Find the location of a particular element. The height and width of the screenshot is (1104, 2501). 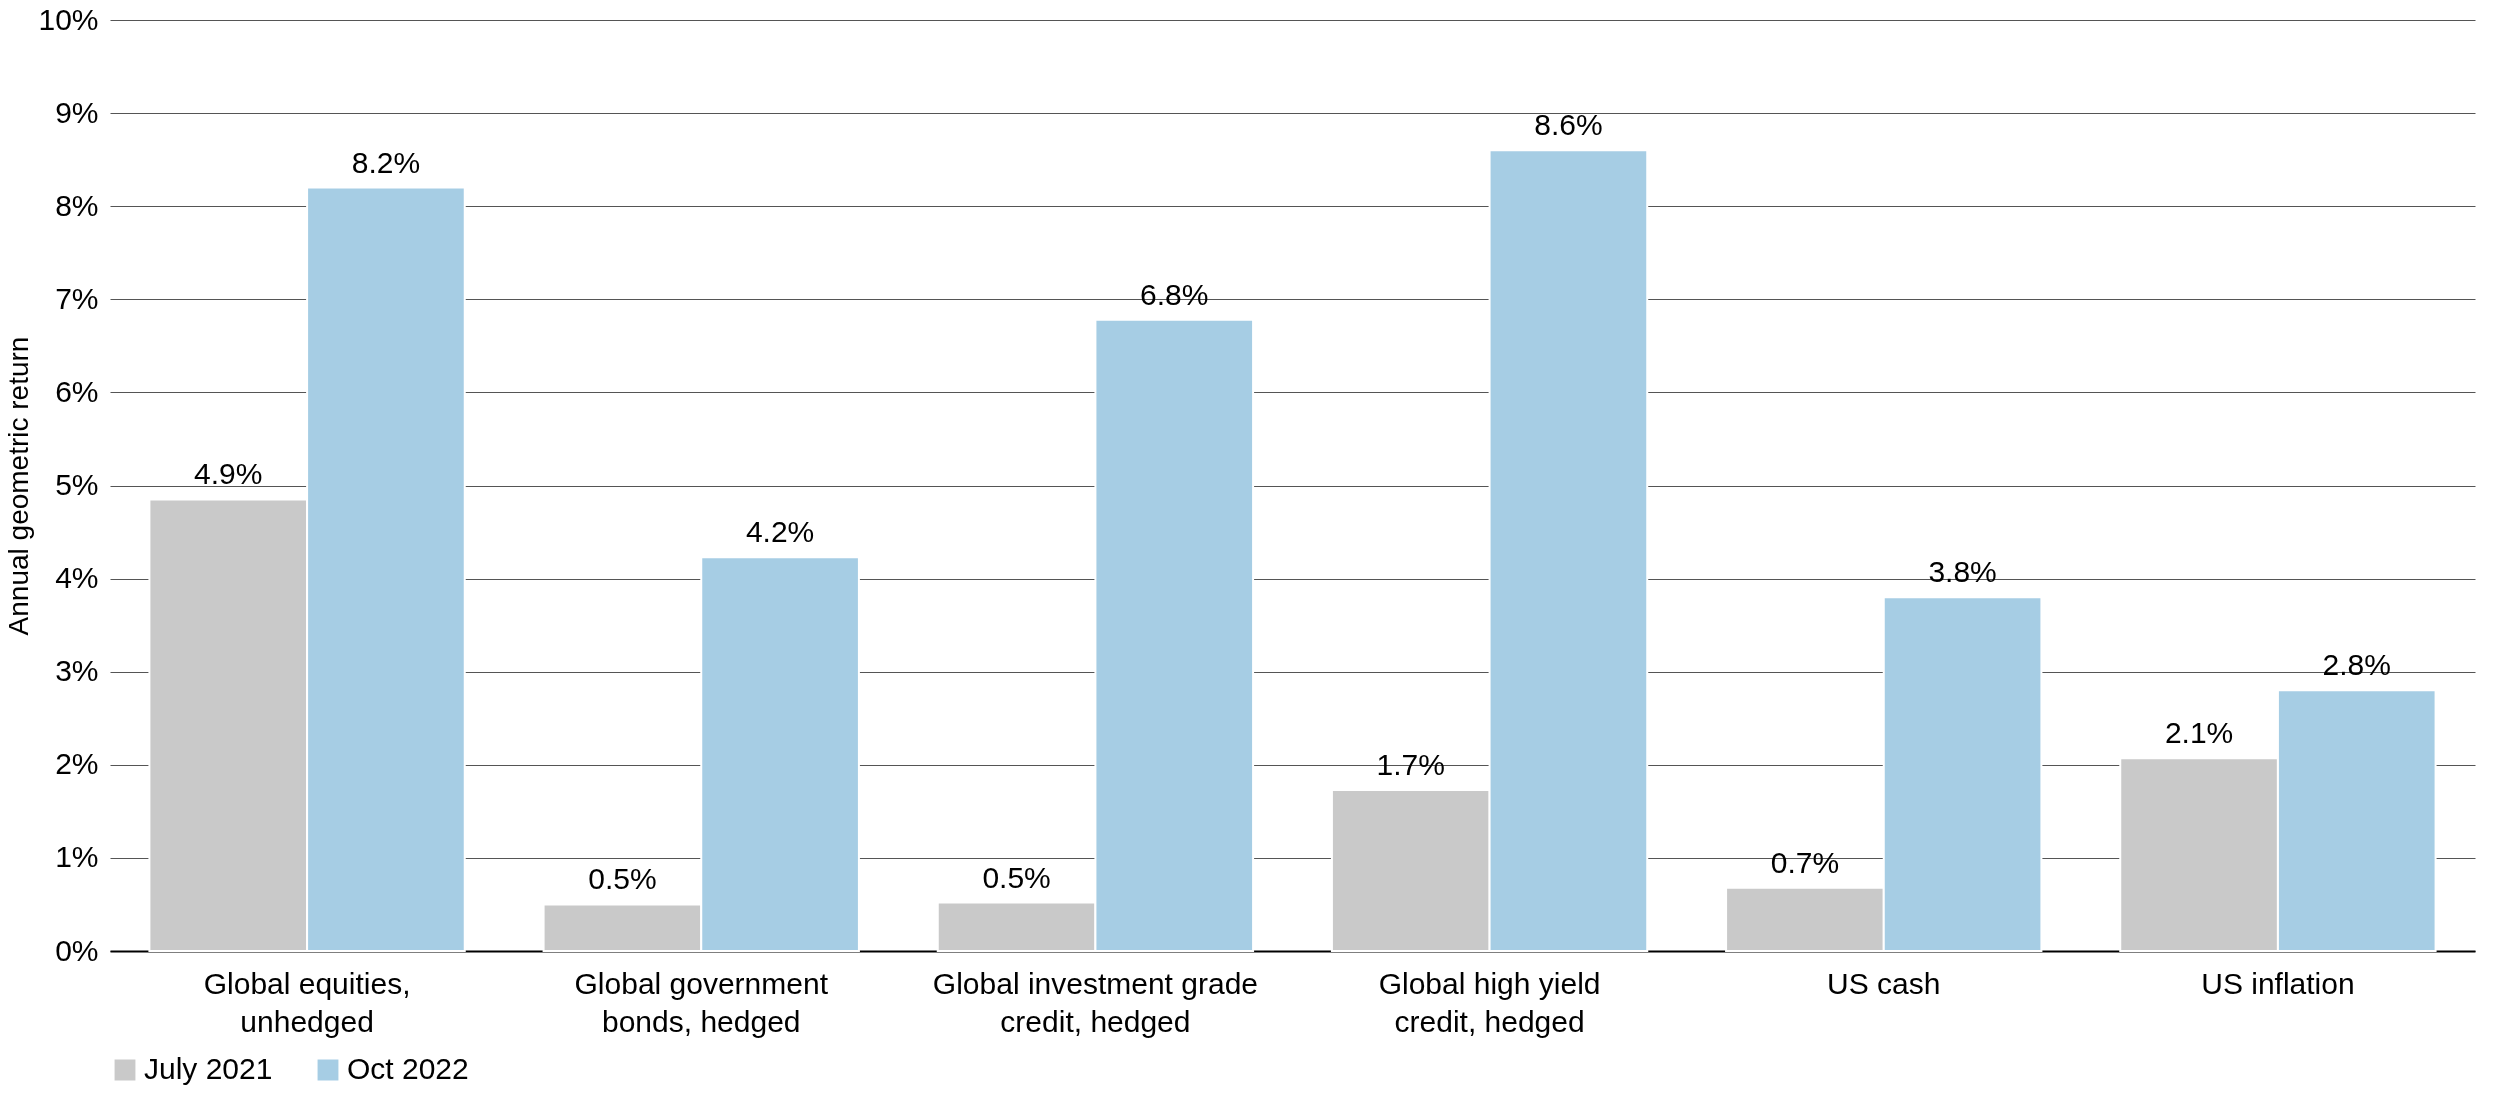

y-tick-label: 2% is located at coordinates (77, 764).